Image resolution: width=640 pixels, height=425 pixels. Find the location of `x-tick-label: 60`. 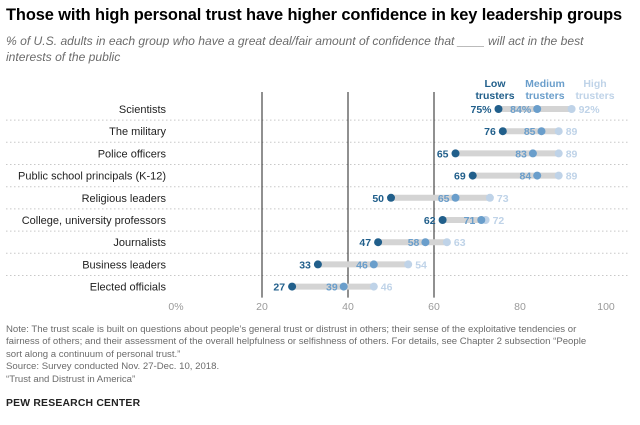

x-tick-label: 60 is located at coordinates (434, 307).